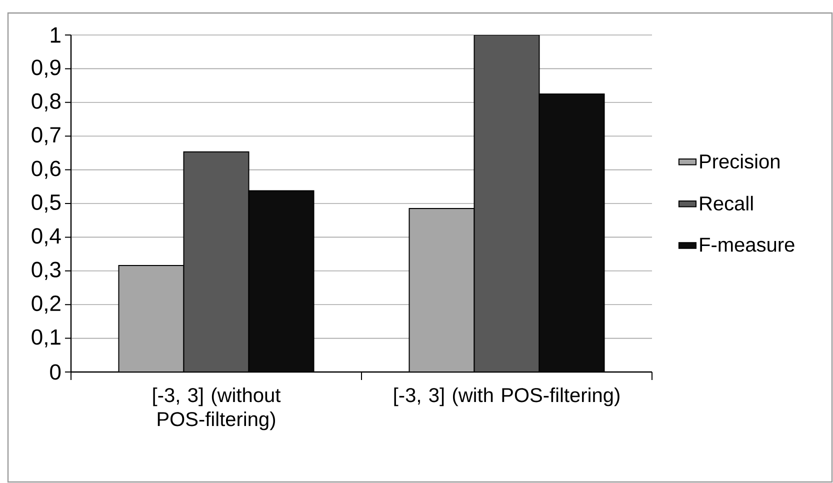 The width and height of the screenshot is (833, 483). I want to click on y-tick-label: 0,2, so click(46, 305).